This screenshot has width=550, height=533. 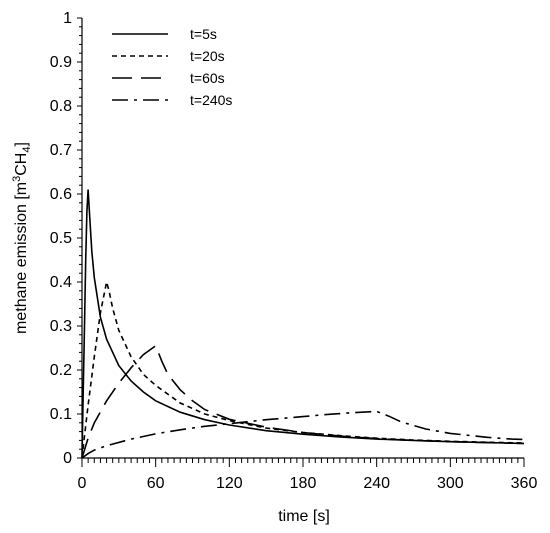 What do you see at coordinates (27, 150) in the screenshot?
I see `y-axis-label-sub: 4` at bounding box center [27, 150].